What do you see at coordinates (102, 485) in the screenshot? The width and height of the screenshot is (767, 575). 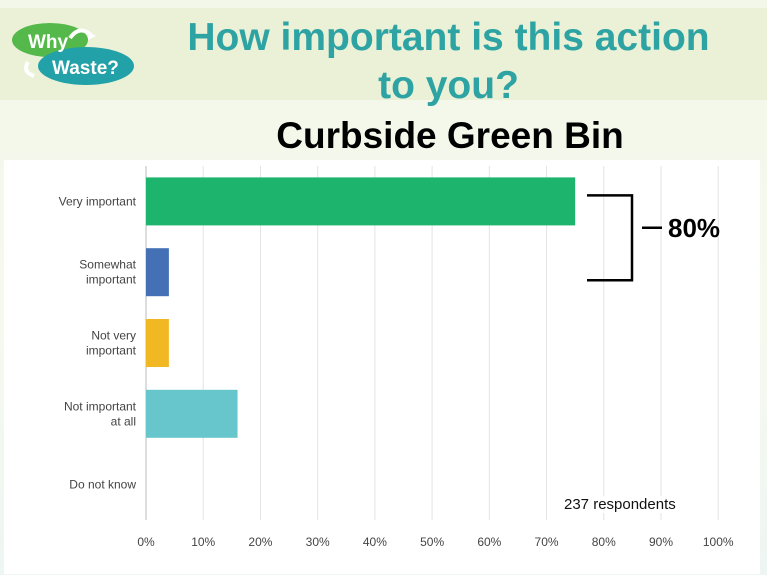 I see `category-label: Do not know` at bounding box center [102, 485].